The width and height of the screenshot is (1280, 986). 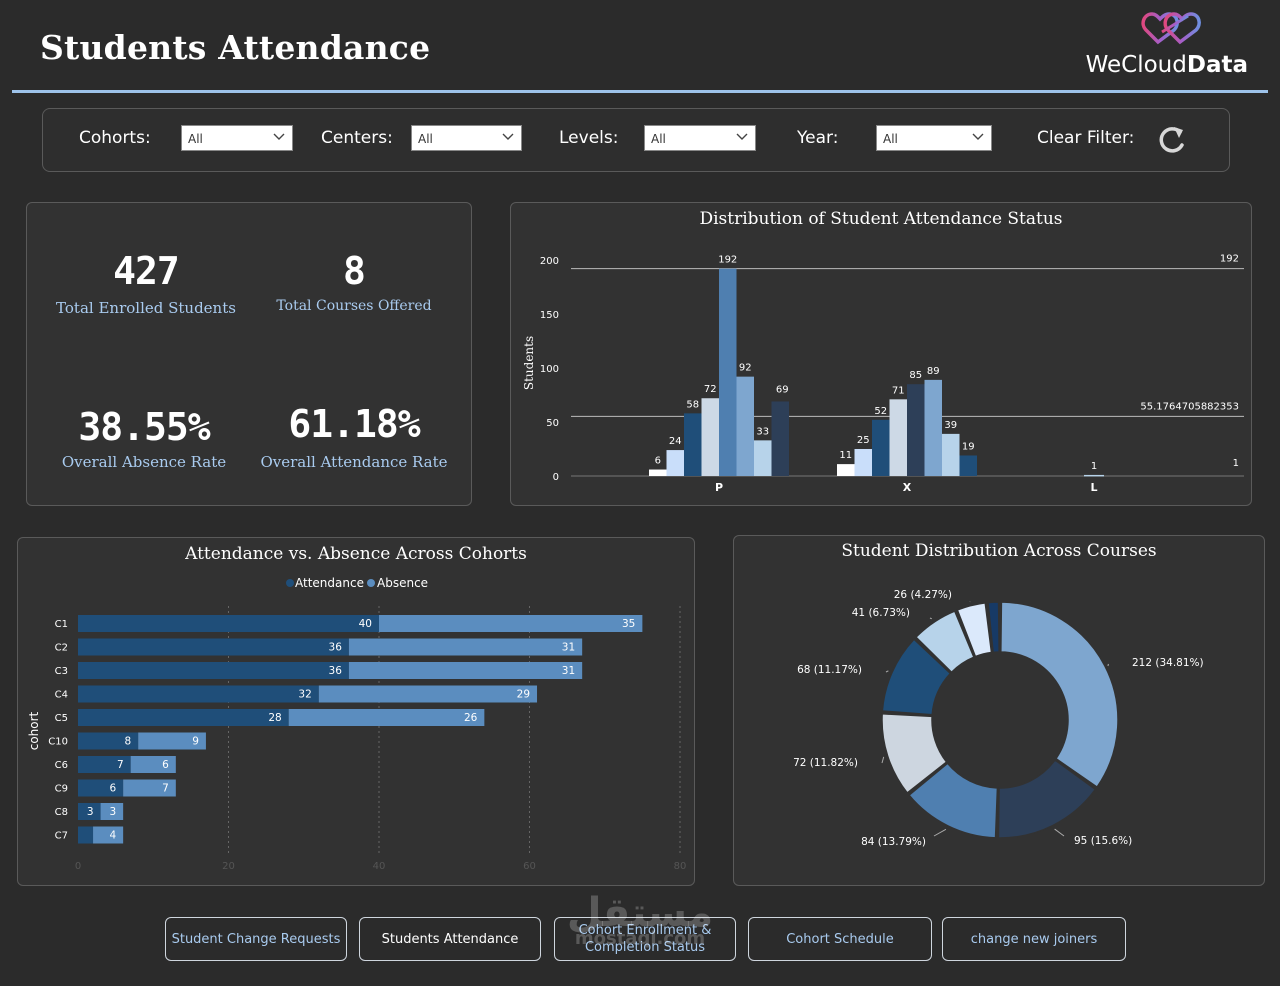 I want to click on slice-value-label: 68 (11.17%), so click(x=829, y=670).